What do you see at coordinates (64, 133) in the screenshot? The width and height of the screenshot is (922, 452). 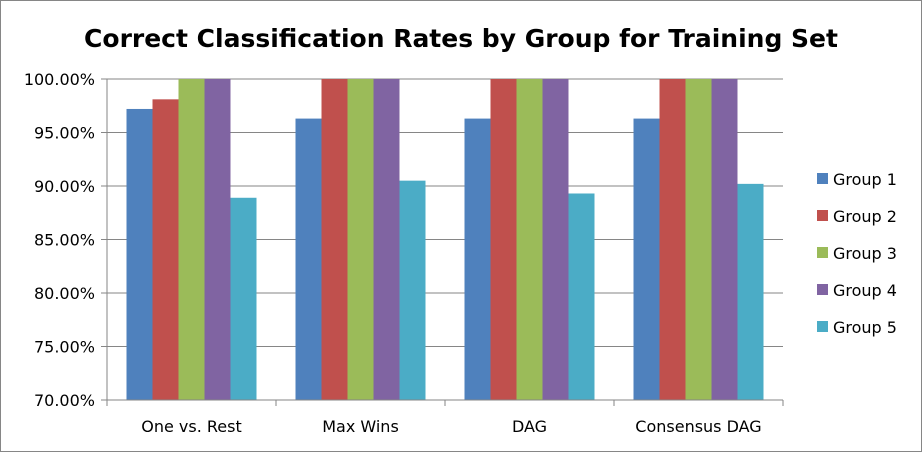 I see `y-tick-label: 95.00%` at bounding box center [64, 133].